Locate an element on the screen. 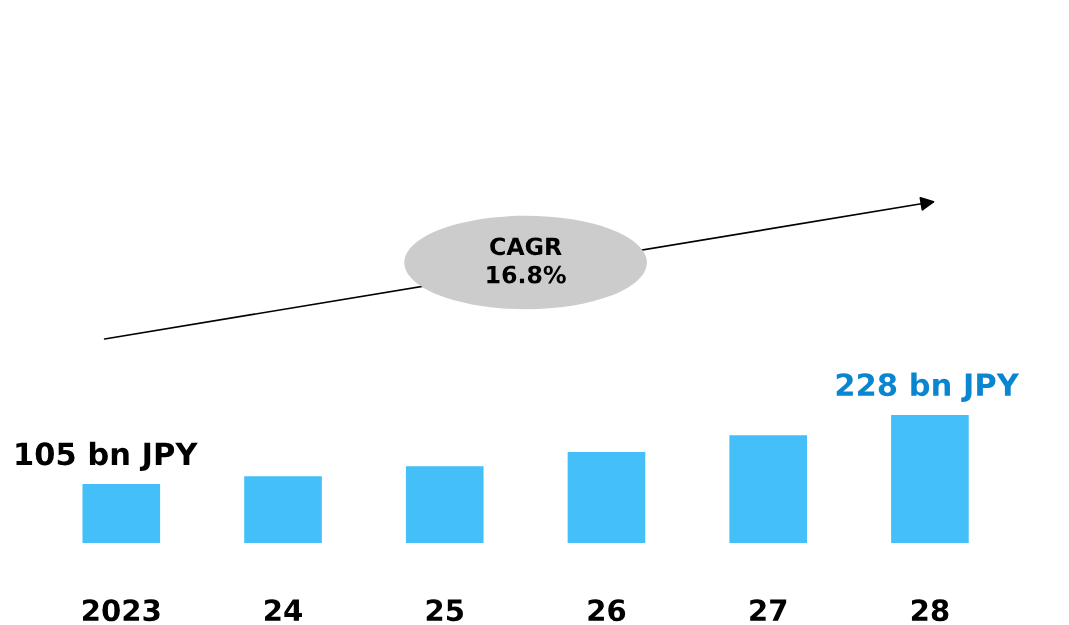 This screenshot has height=625, width=1069. text: CAGR 16.8% is located at coordinates (526, 260).